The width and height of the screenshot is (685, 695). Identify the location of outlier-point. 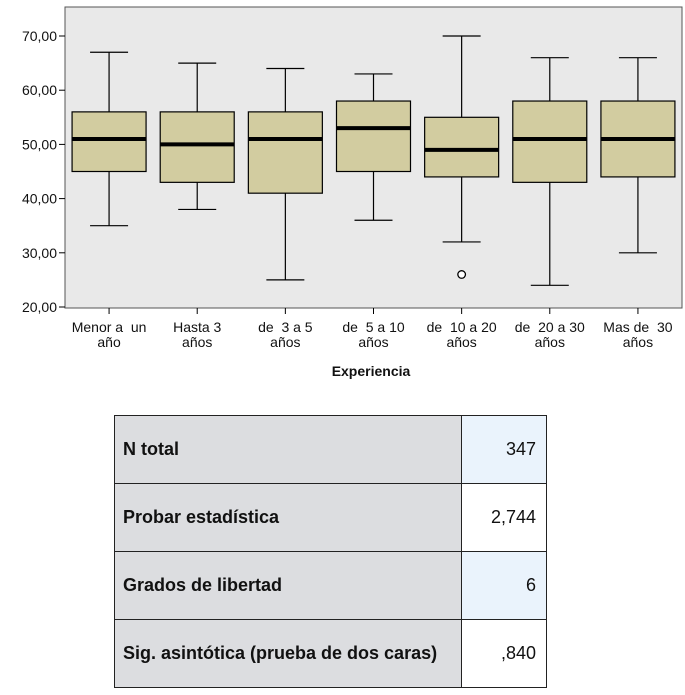
(462, 274).